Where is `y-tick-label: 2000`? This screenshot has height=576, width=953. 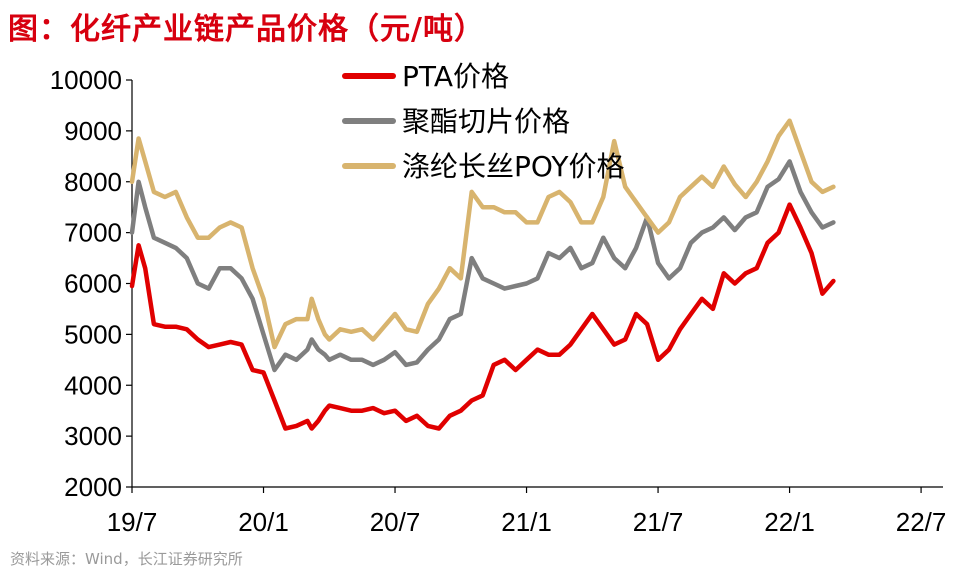
y-tick-label: 2000 is located at coordinates (93, 487).